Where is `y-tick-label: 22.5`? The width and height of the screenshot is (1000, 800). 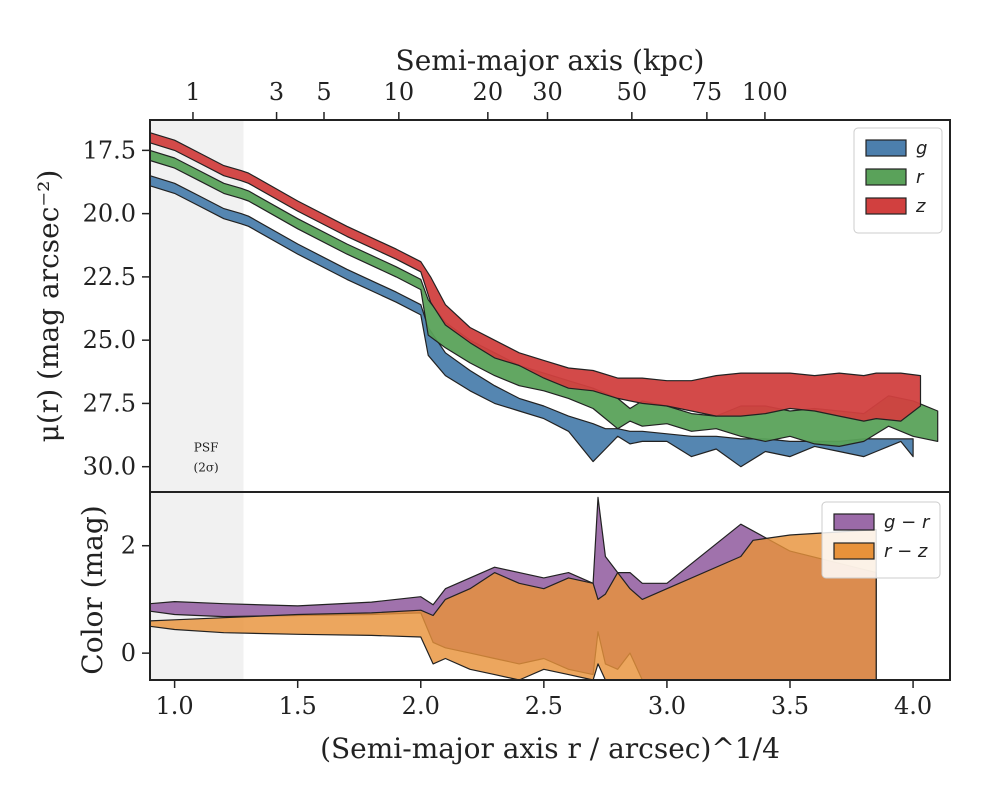 y-tick-label: 22.5 is located at coordinates (109, 277).